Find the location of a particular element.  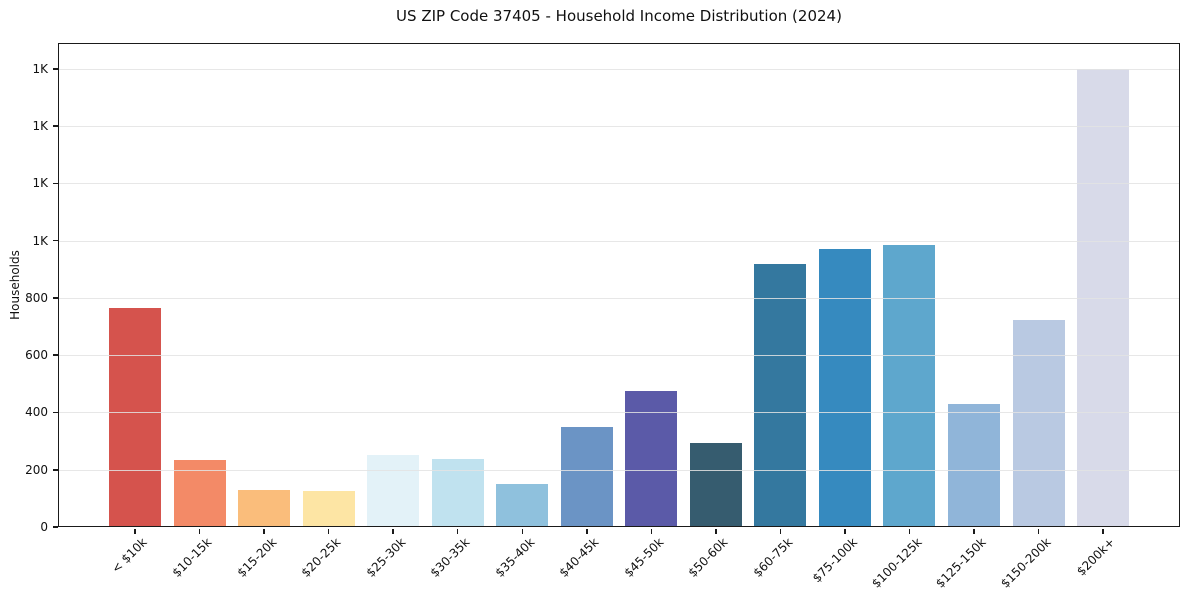

x-tick-label: $25-30k is located at coordinates (385, 557).